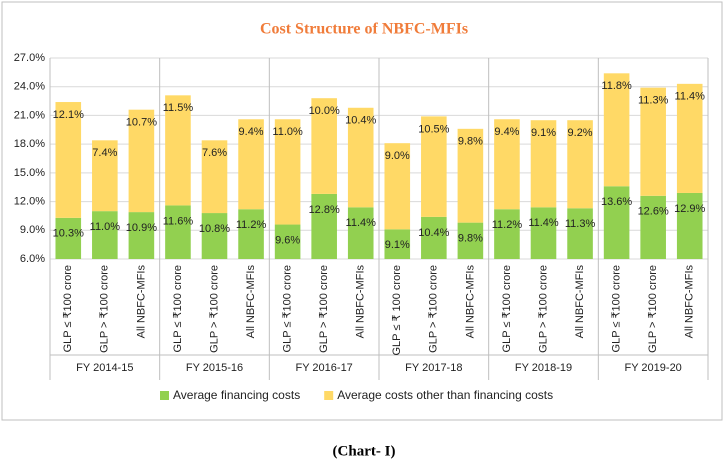  I want to click on data-label: 12.1%, so click(68, 115).